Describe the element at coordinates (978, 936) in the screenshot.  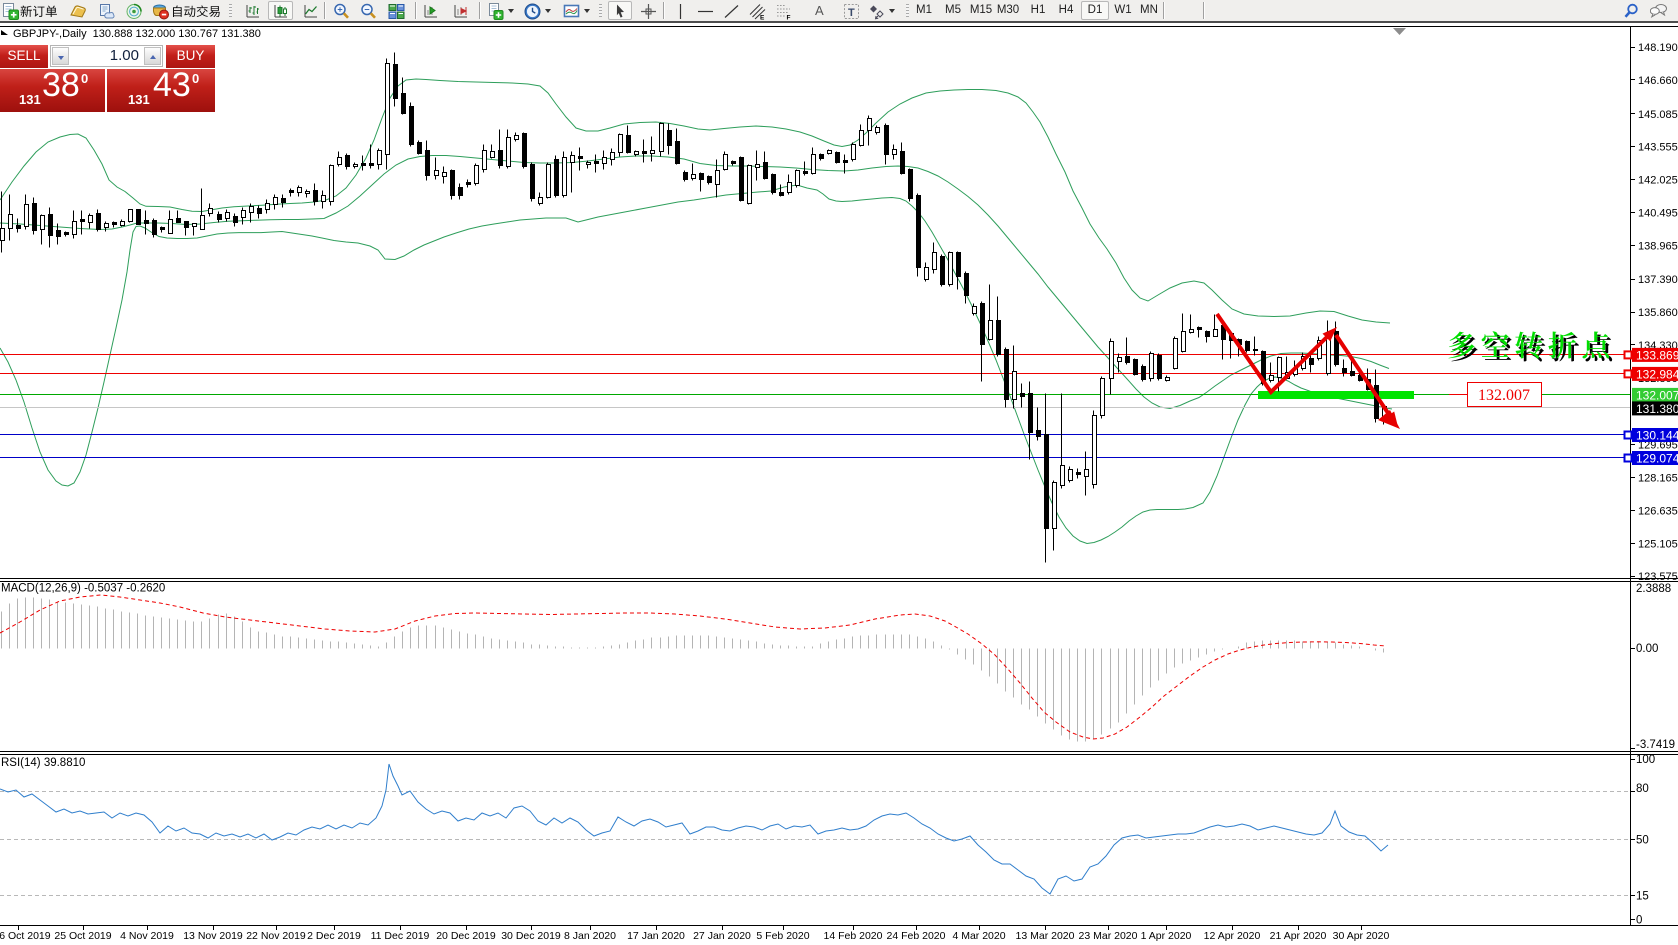
I see `svg-text: 4 Mar 2020` at that location.